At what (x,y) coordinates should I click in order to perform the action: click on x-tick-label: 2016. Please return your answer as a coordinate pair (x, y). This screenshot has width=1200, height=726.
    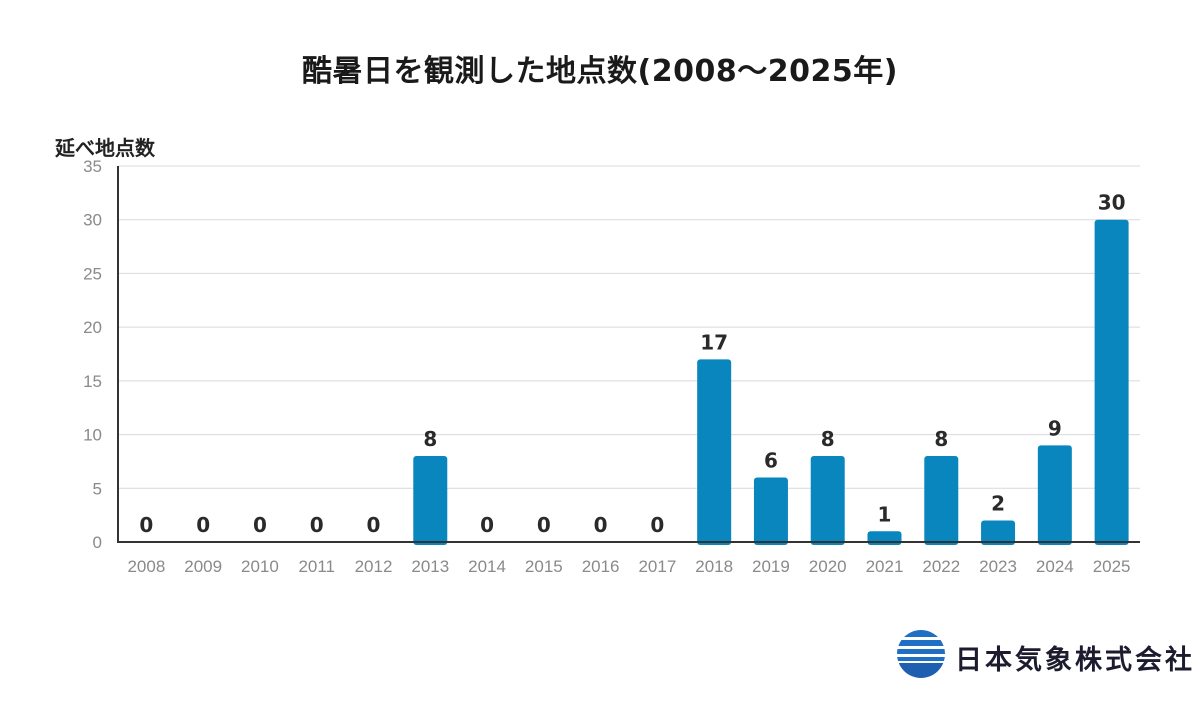
    Looking at the image, I should click on (601, 566).